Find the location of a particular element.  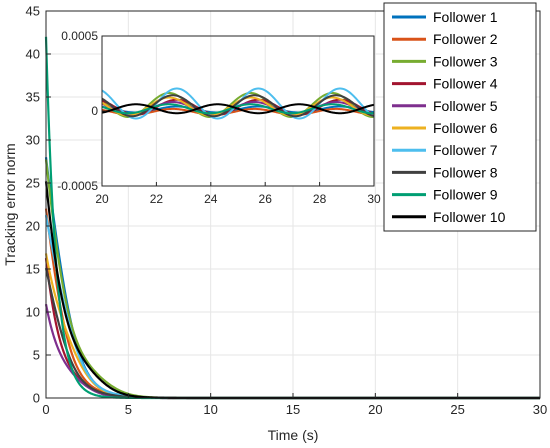

y-tick-label: 45 is located at coordinates (33, 11).